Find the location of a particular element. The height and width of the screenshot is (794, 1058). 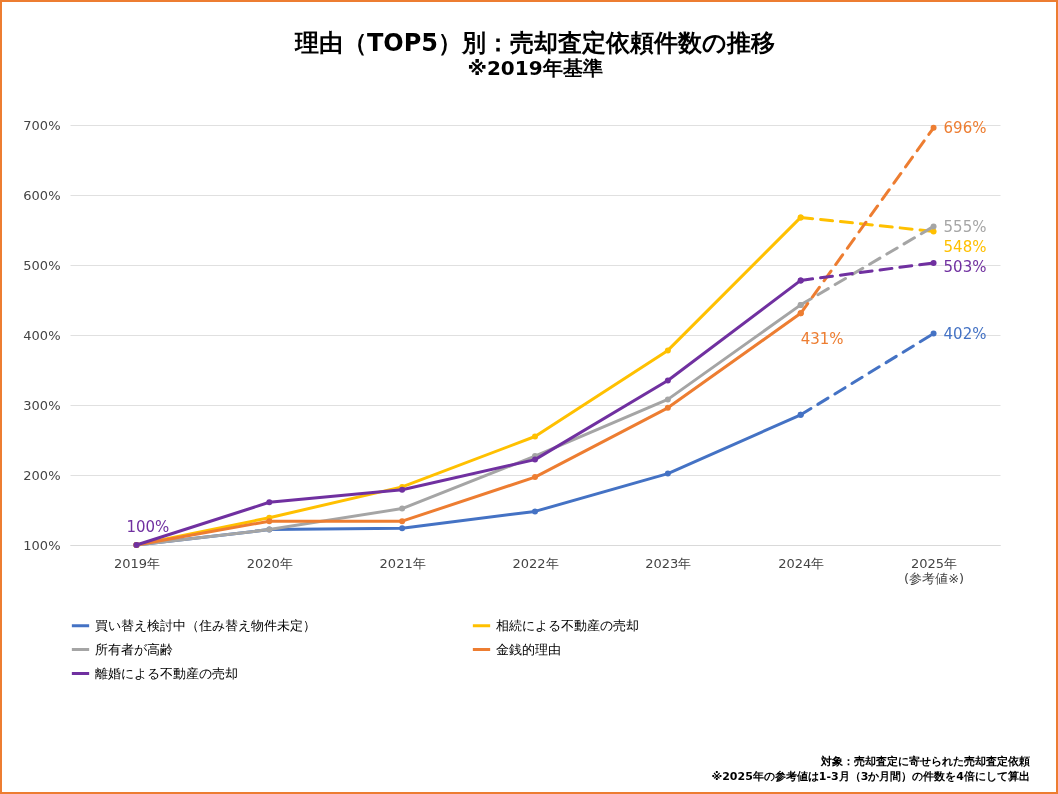

y-tick-label: 200% is located at coordinates (42, 475).